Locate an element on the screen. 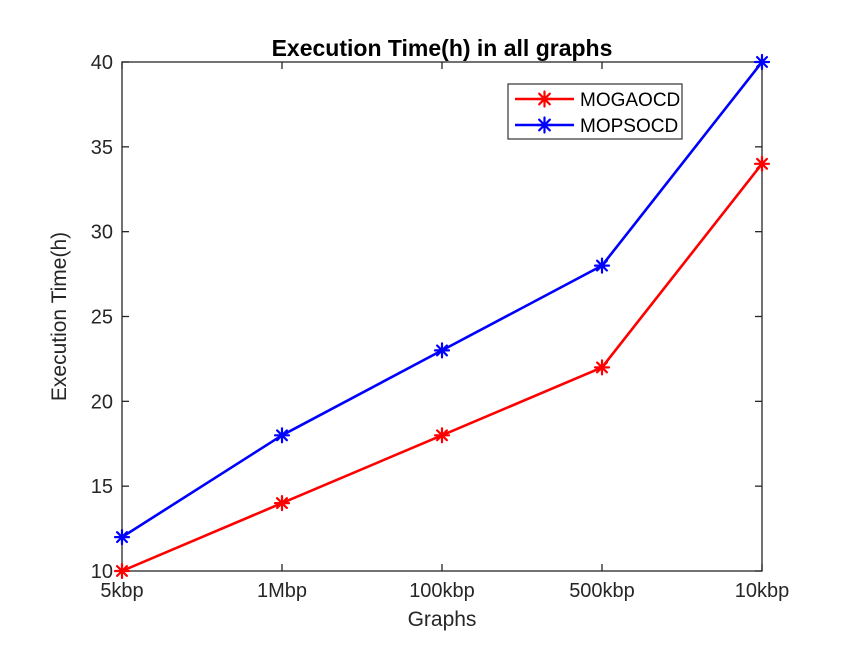 The image size is (847, 657). y-tick-label-25: 25 is located at coordinates (102, 318).